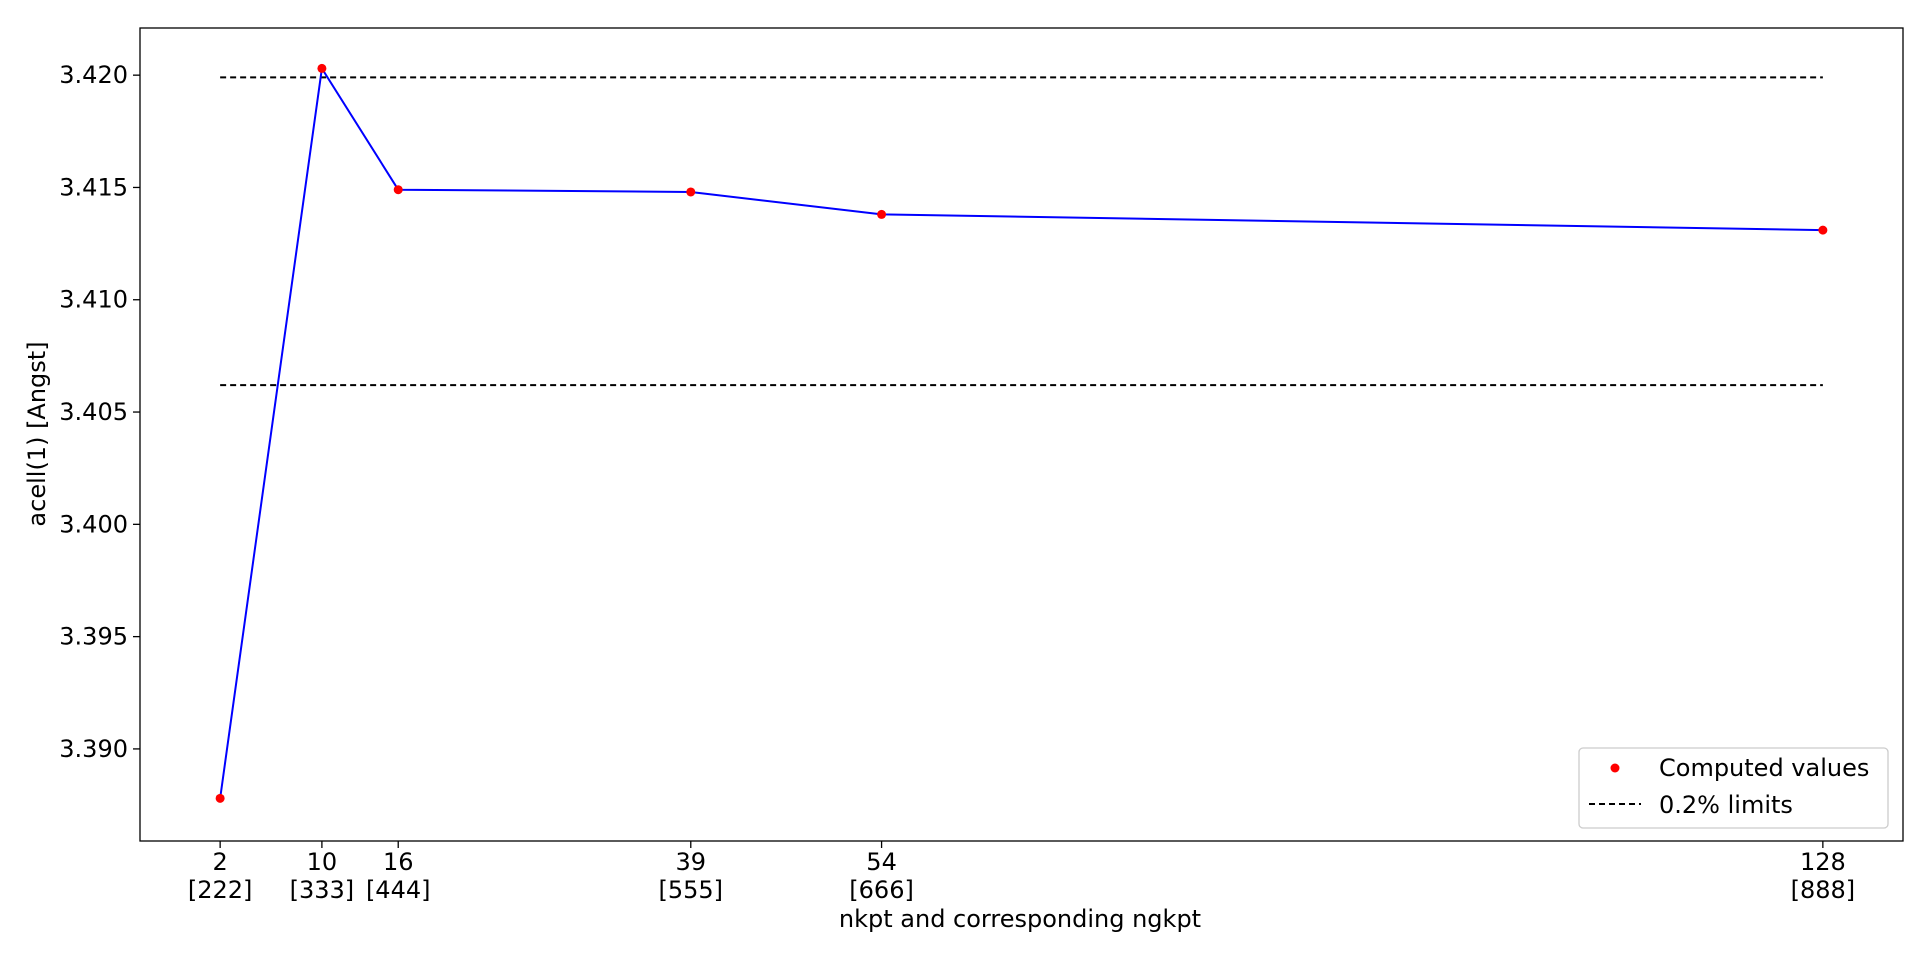 The height and width of the screenshot is (955, 1920). Describe the element at coordinates (93, 749) in the screenshot. I see `y-tick-label: 3.390` at that location.